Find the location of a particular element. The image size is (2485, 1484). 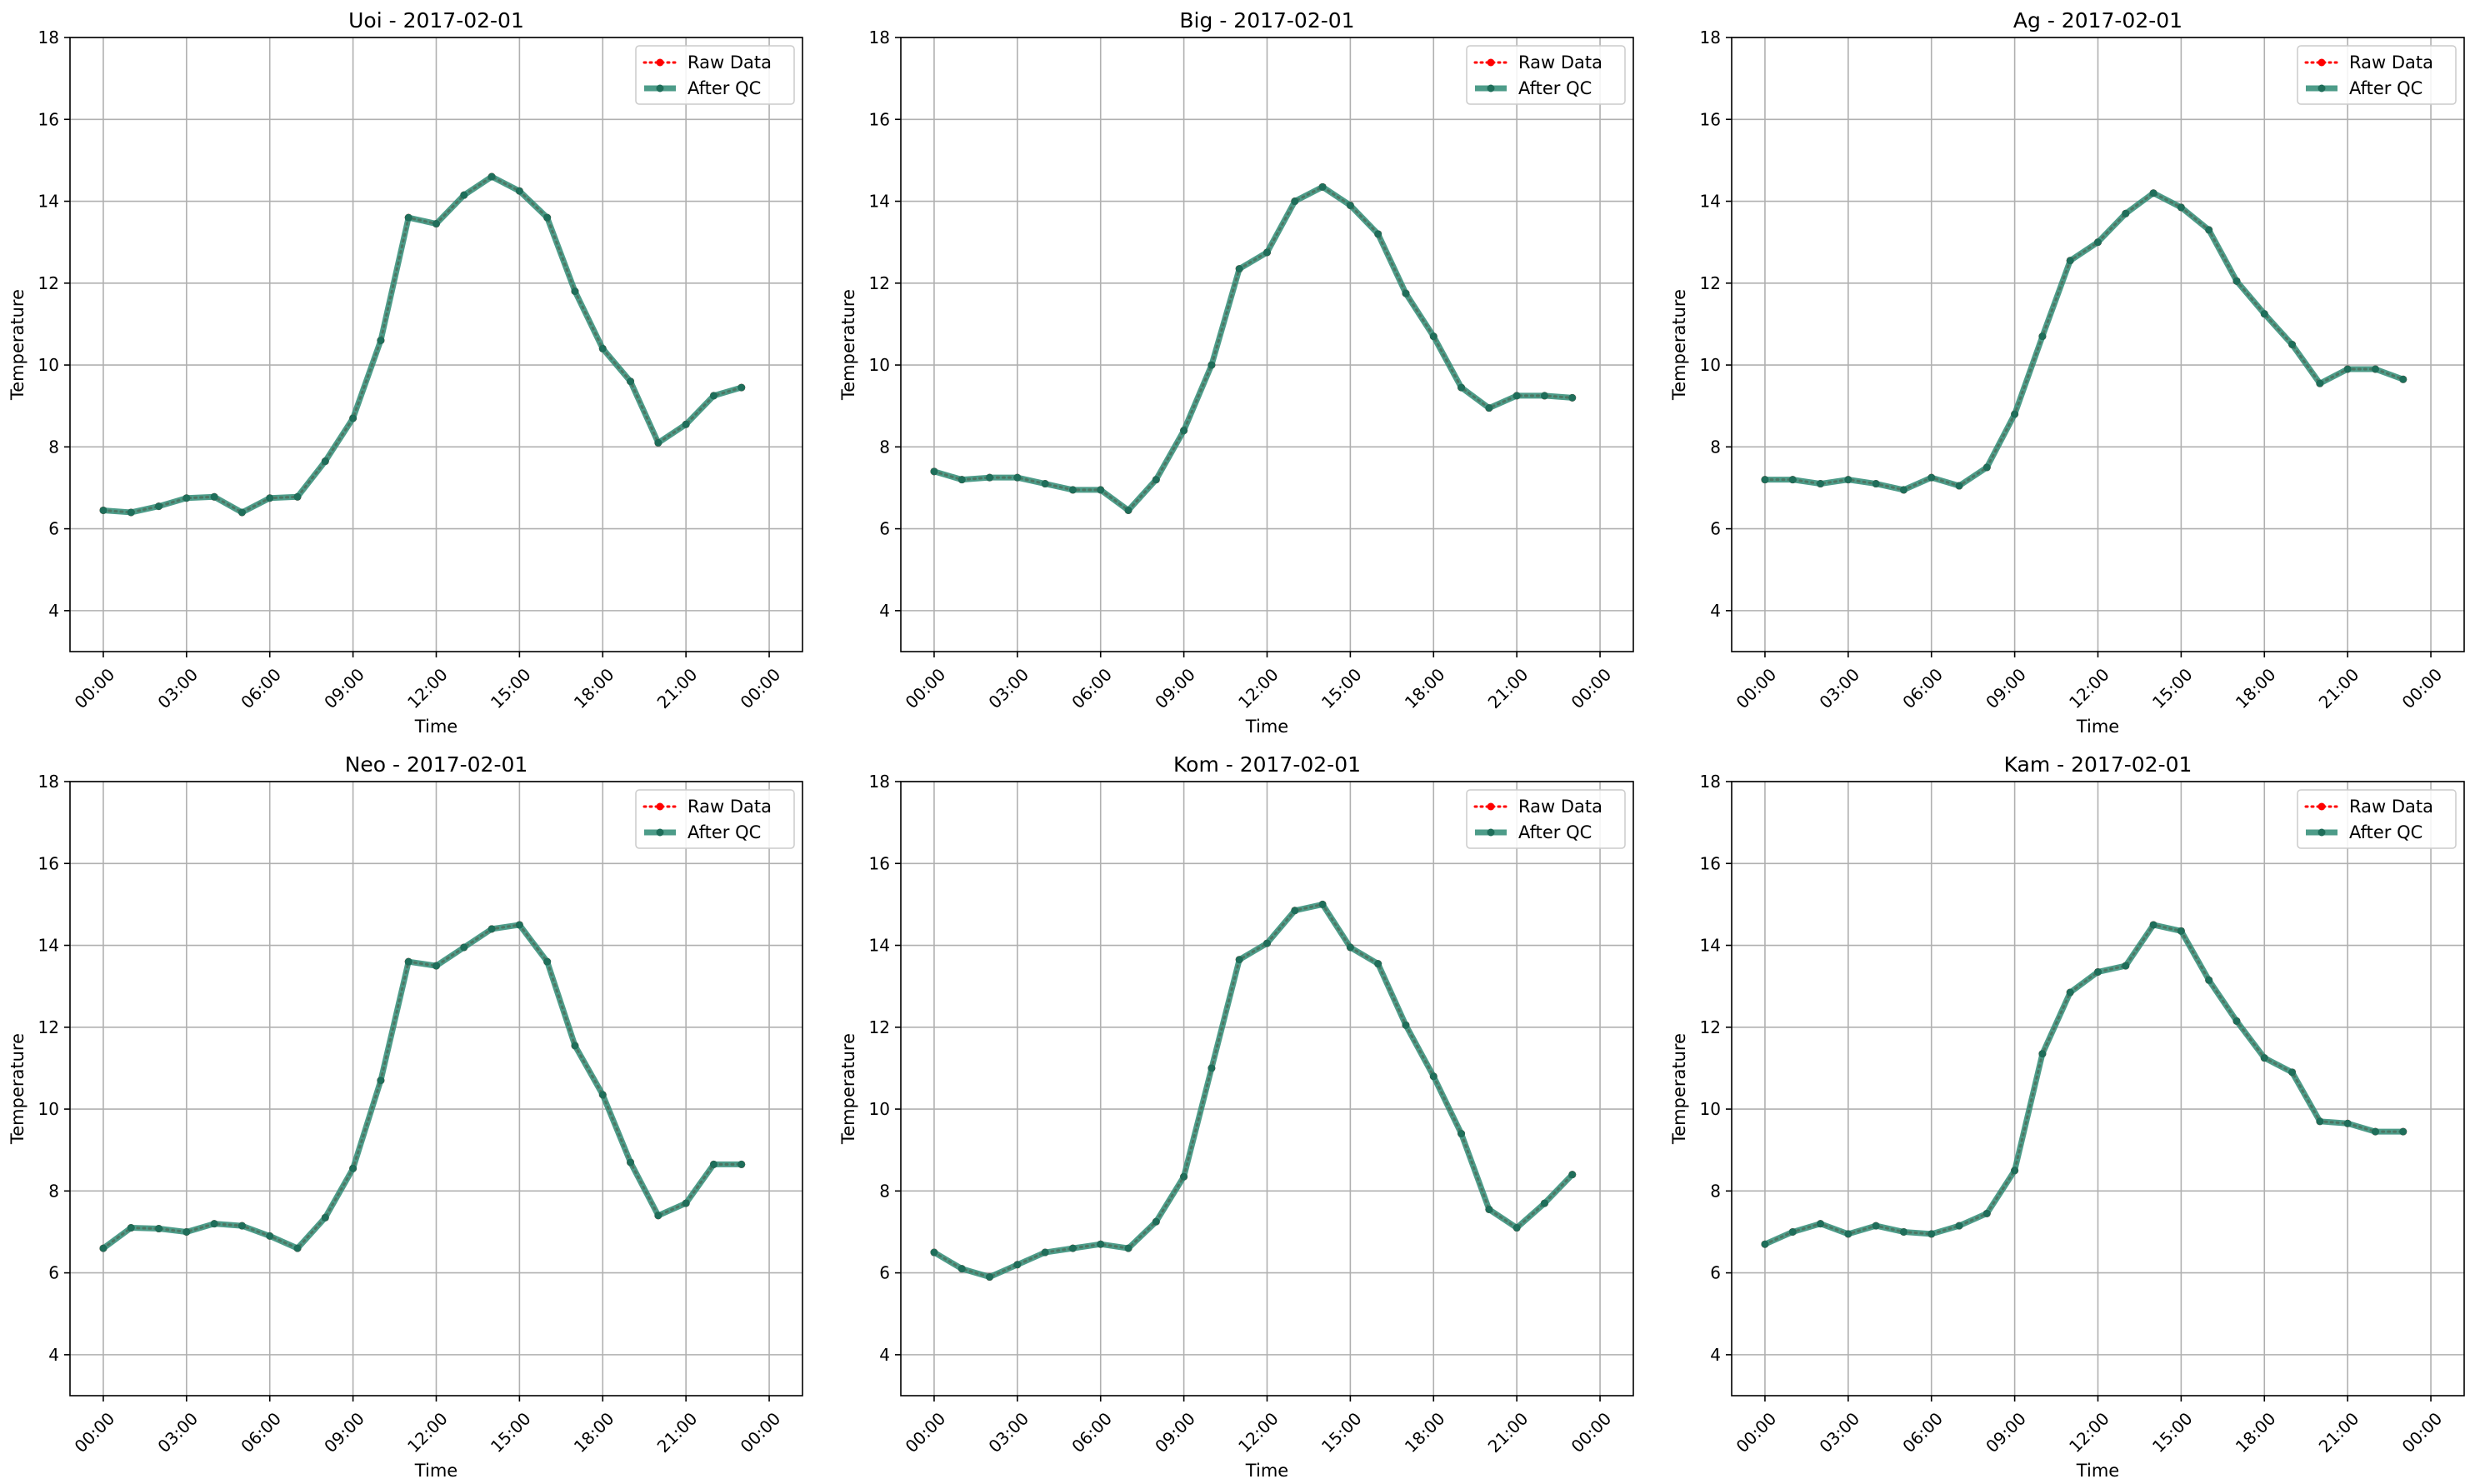

legend-qc-label: After QC is located at coordinates (2385, 832).